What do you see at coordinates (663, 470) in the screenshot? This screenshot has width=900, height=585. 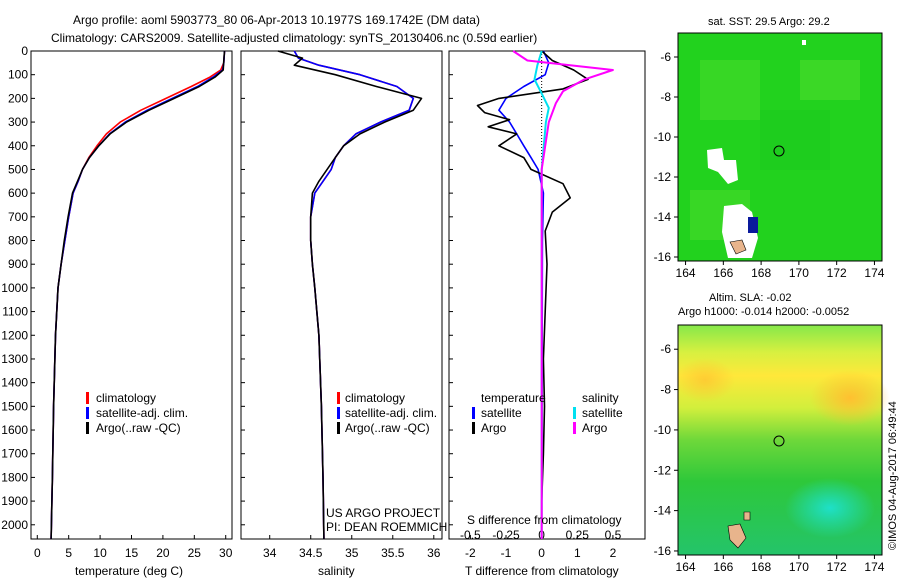 I see `lat-tick-label: -12` at bounding box center [663, 470].